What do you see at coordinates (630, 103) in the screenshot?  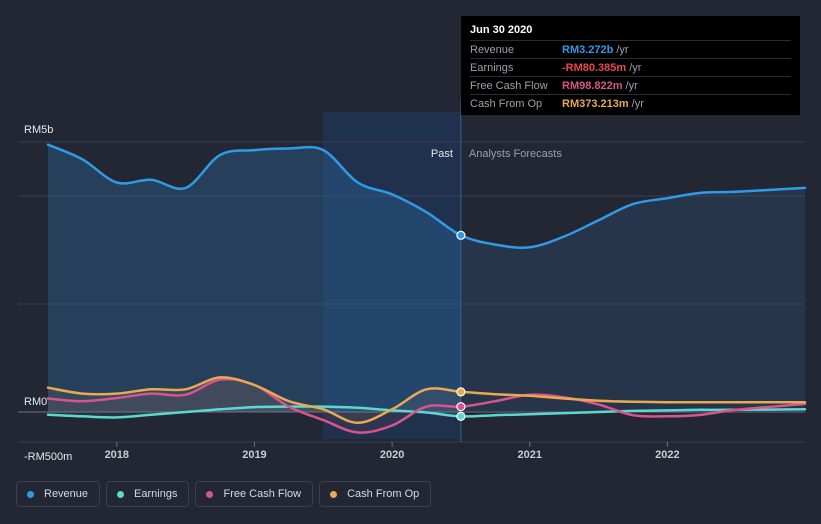 I see `tooltip-row-cash-from-op: Cash From Op RM373.213m /yr` at bounding box center [630, 103].